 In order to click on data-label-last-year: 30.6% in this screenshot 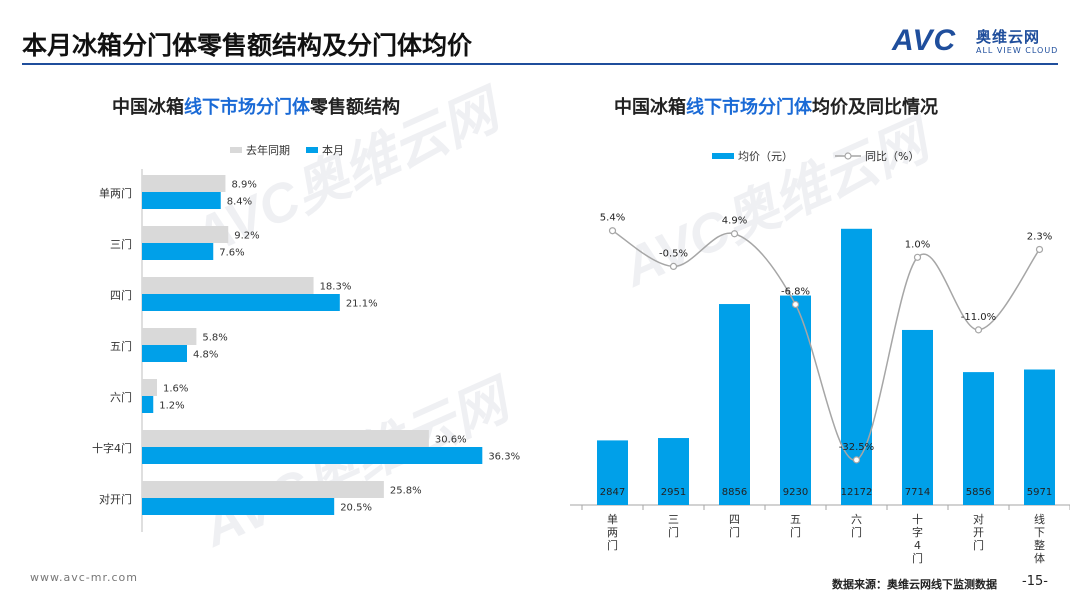, I will do `click(451, 440)`.